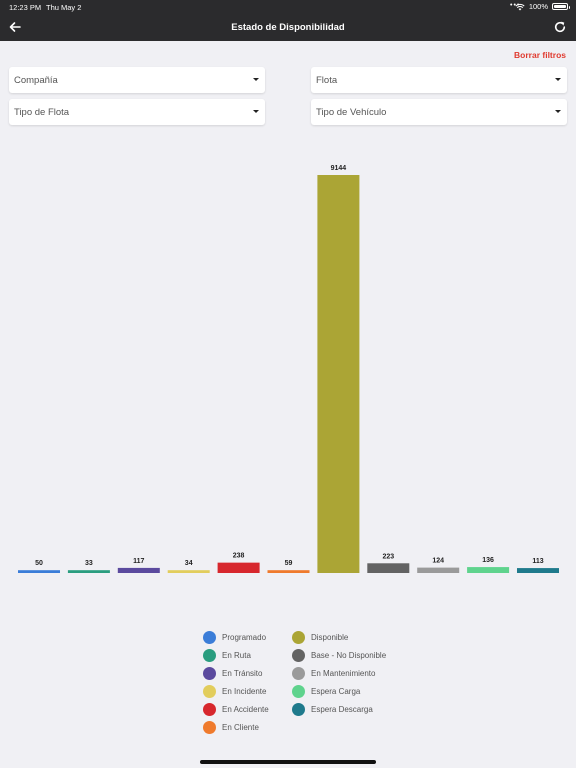 This screenshot has width=576, height=768. I want to click on bar-en-incidente, so click(188, 571).